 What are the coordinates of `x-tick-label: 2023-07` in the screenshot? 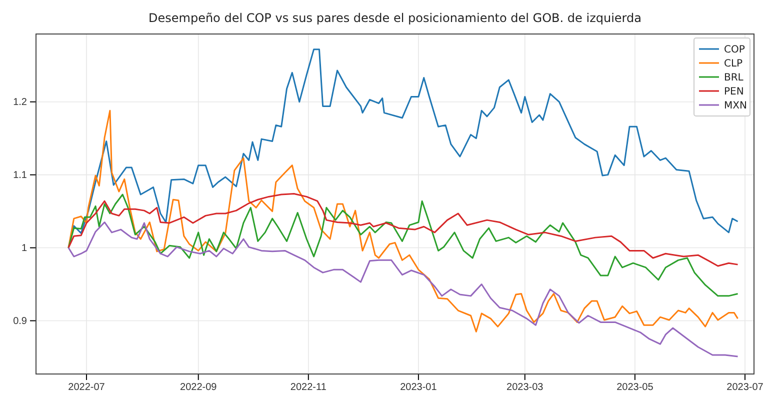 It's located at (745, 388).